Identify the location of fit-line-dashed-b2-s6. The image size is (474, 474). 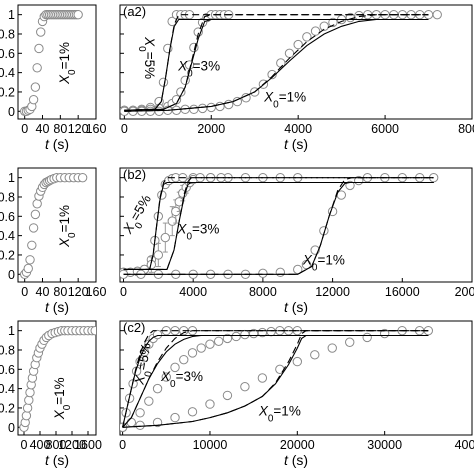
(278, 223).